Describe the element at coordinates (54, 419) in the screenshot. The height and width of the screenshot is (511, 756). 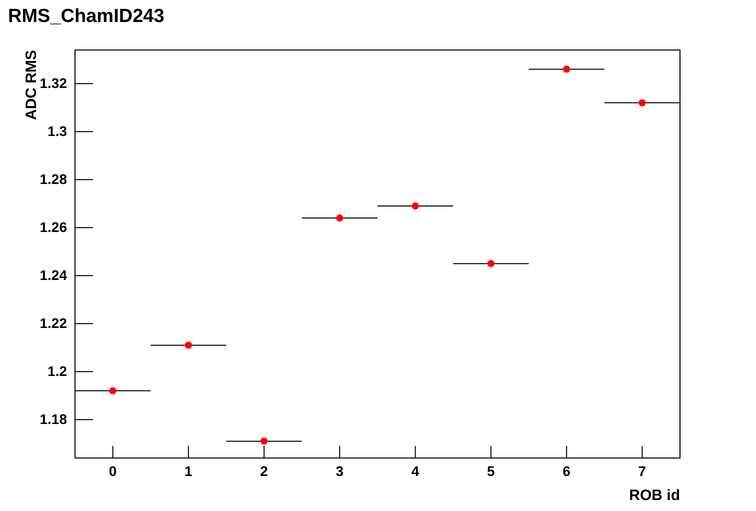
I see `y-tick-label: 1.18` at that location.